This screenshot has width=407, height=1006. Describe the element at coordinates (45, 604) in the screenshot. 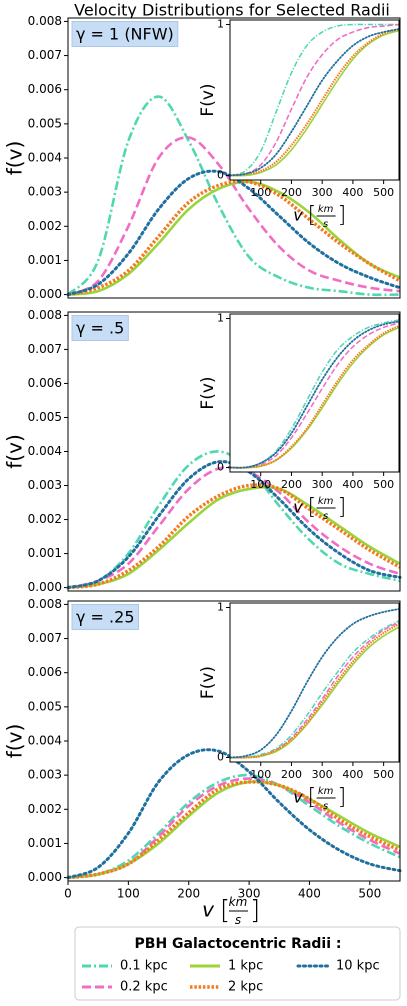

I see `y-tick-label: 0.008` at that location.